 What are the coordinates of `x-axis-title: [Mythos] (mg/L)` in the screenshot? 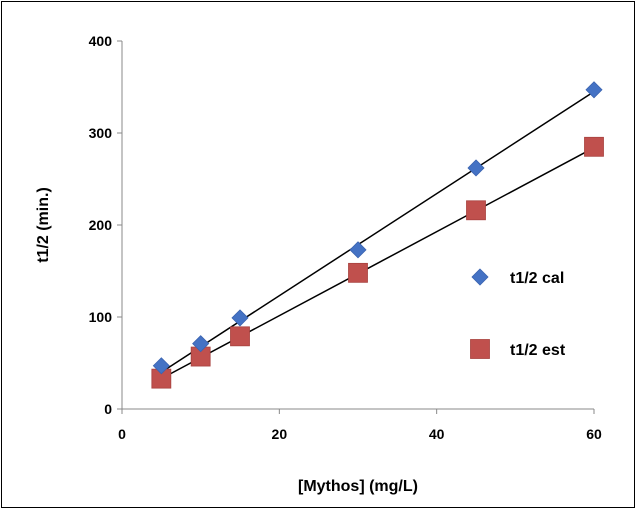 It's located at (358, 486).